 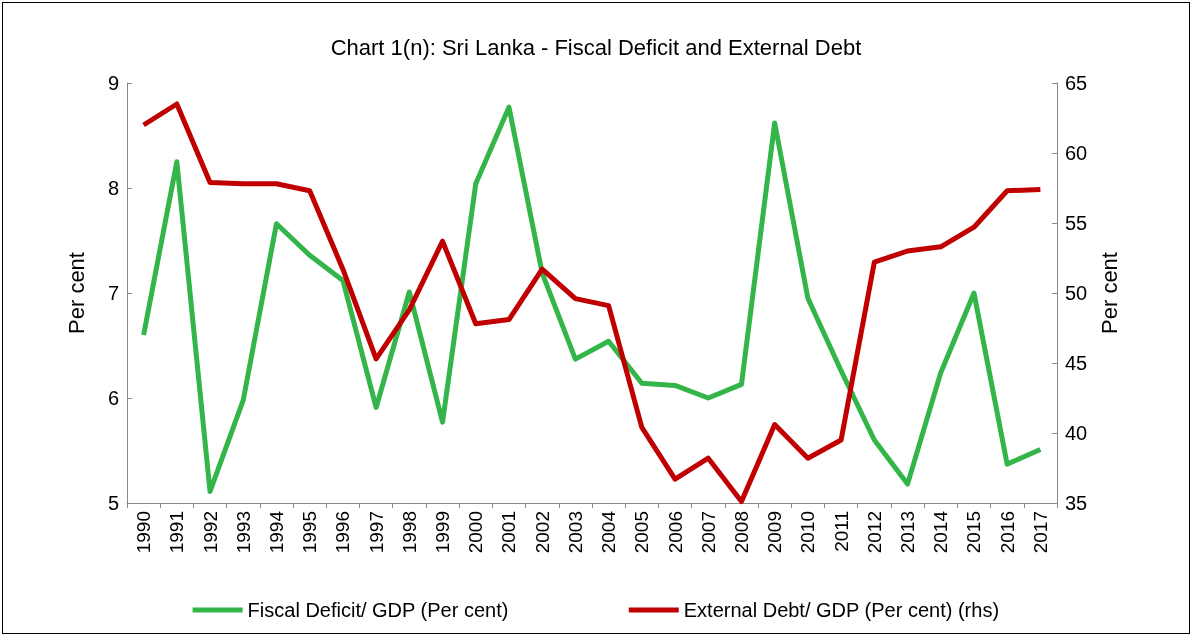 What do you see at coordinates (1076, 503) in the screenshot?
I see `y2-tick-label: 35` at bounding box center [1076, 503].